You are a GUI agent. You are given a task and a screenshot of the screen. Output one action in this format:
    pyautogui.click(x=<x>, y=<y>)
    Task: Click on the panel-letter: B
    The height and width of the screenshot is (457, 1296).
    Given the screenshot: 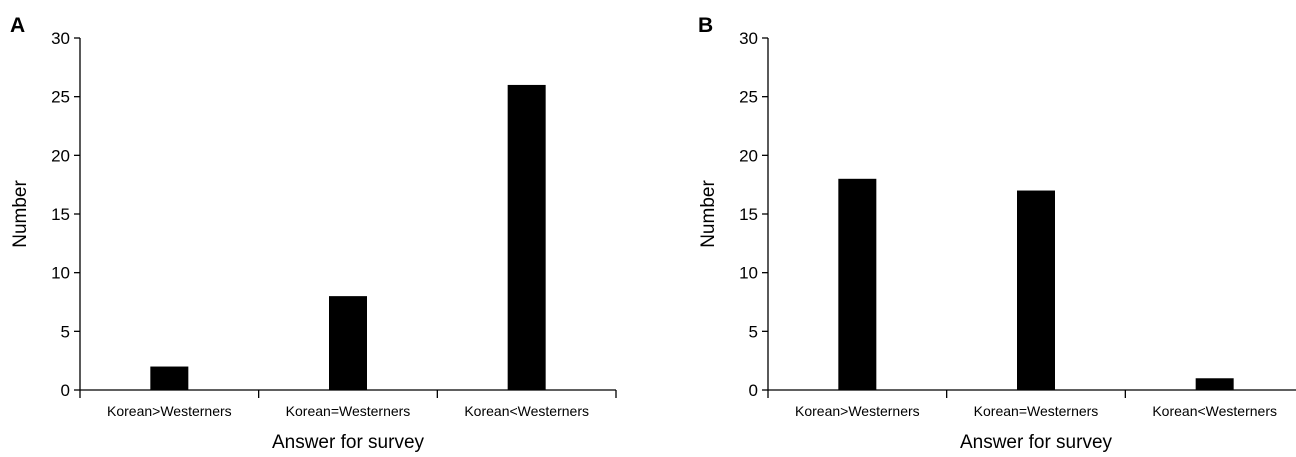 What is the action you would take?
    pyautogui.click(x=705, y=25)
    